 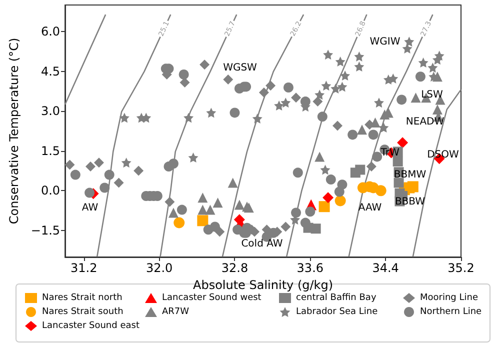 What do you see at coordinates (410, 202) in the screenshot?
I see `annotation: BBBW` at bounding box center [410, 202].